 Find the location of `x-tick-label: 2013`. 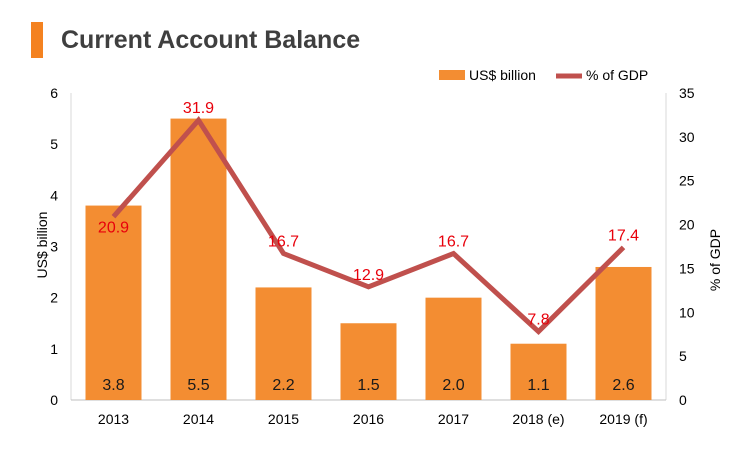

x-tick-label: 2013 is located at coordinates (113, 419).